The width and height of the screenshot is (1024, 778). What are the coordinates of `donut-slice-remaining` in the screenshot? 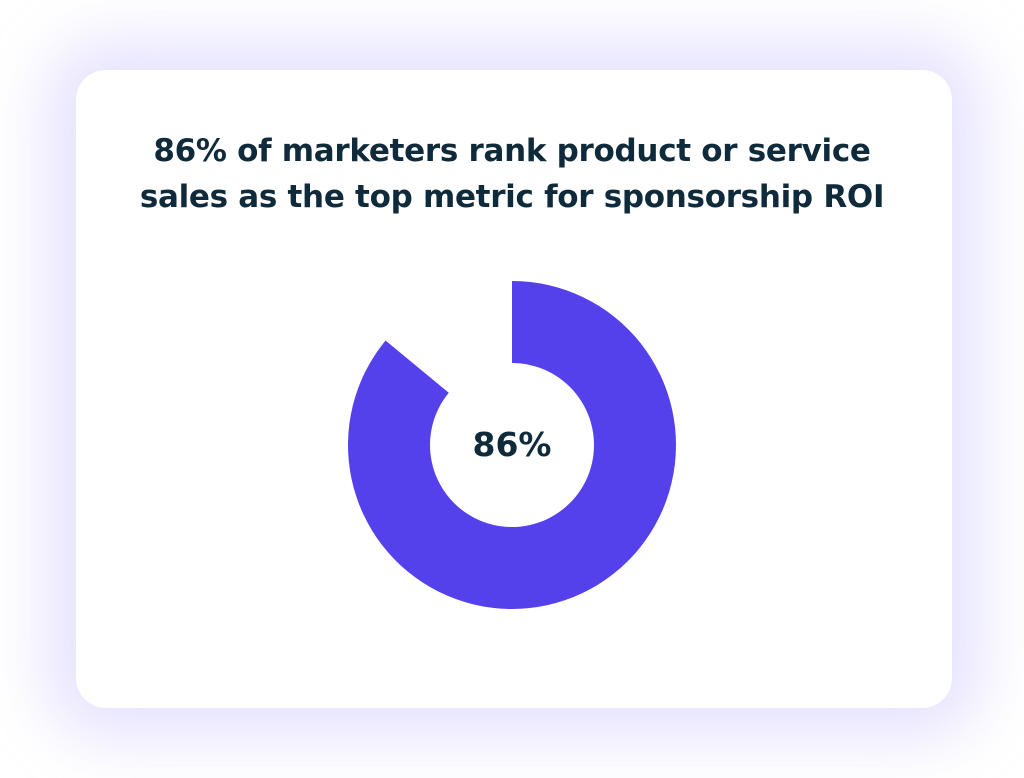 It's located at (448, 337).